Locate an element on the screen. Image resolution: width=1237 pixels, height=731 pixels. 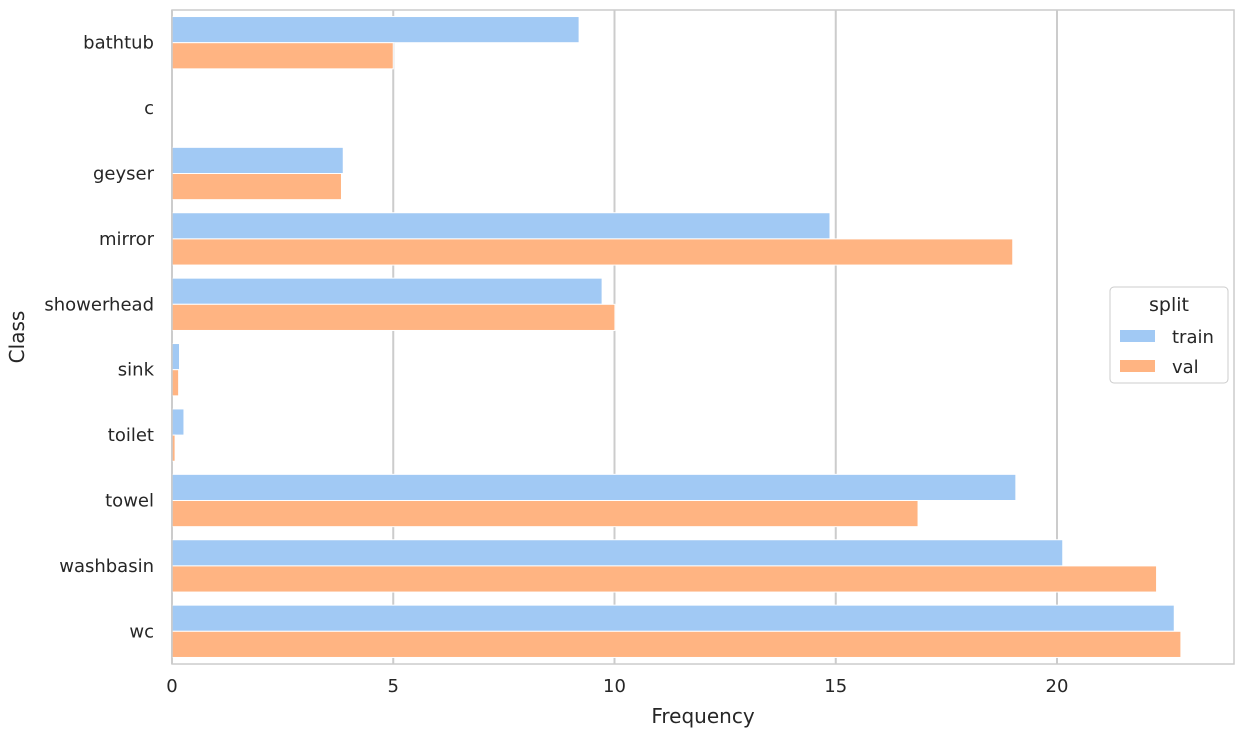
bar-train-wc is located at coordinates (673, 618).